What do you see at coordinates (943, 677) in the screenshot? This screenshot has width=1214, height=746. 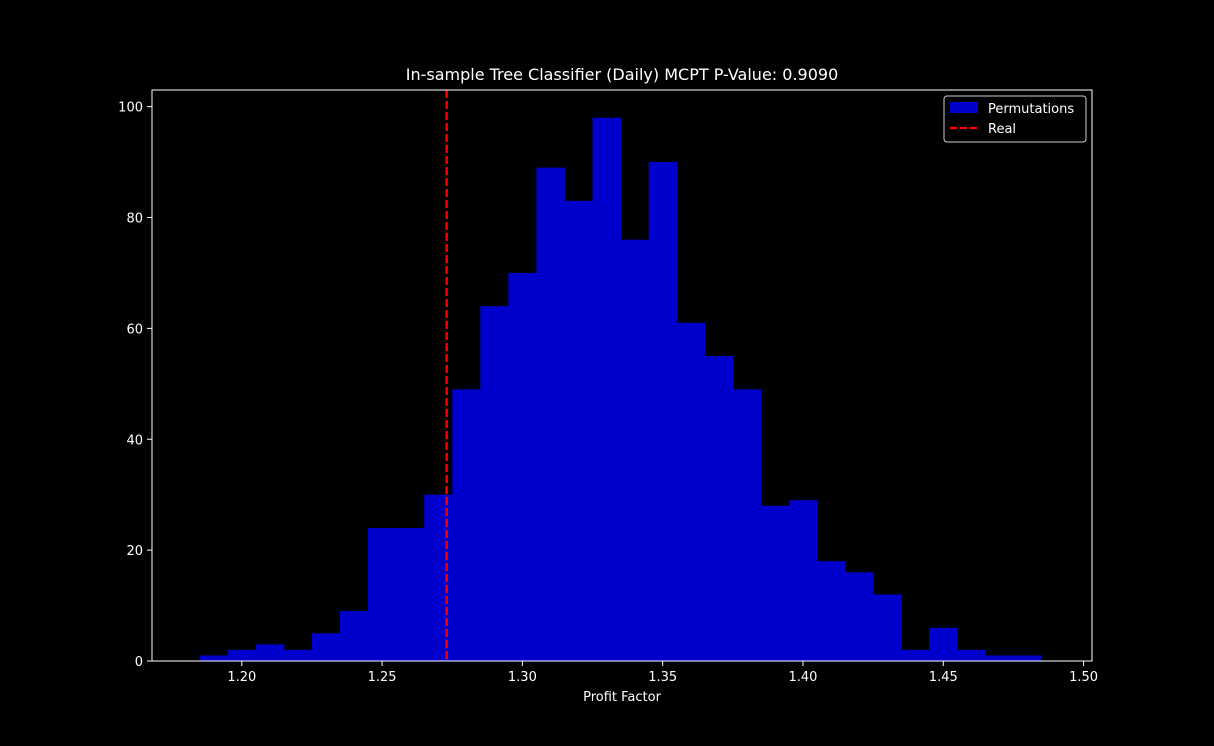 I see `x-tick-label: 1.45` at bounding box center [943, 677].